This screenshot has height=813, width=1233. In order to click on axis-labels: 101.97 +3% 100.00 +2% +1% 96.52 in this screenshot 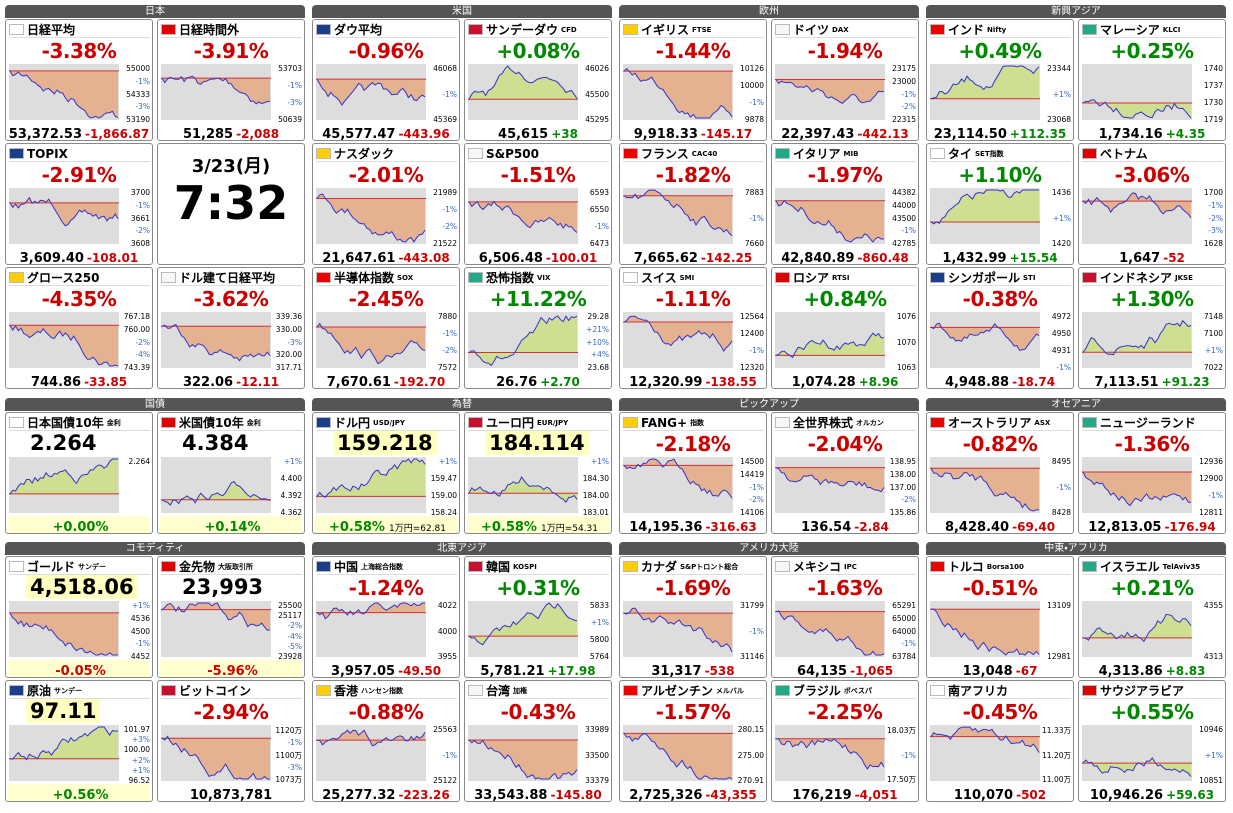, I will do `click(135, 755)`.